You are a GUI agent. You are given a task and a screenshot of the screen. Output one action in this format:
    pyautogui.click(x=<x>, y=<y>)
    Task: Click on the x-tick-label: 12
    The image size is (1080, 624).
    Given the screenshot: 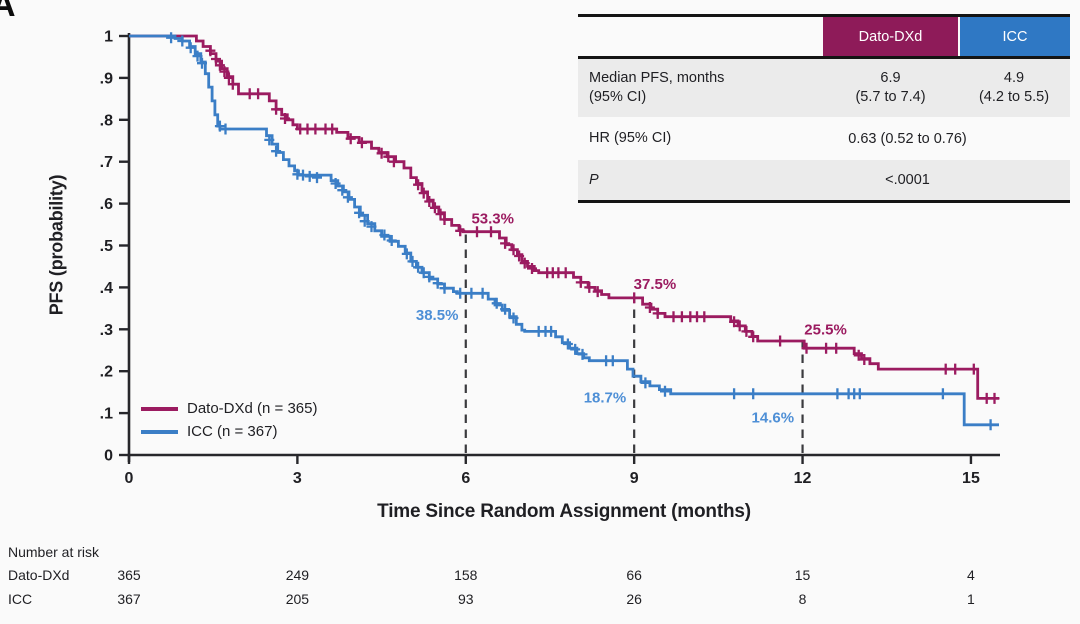 What is the action you would take?
    pyautogui.click(x=803, y=478)
    